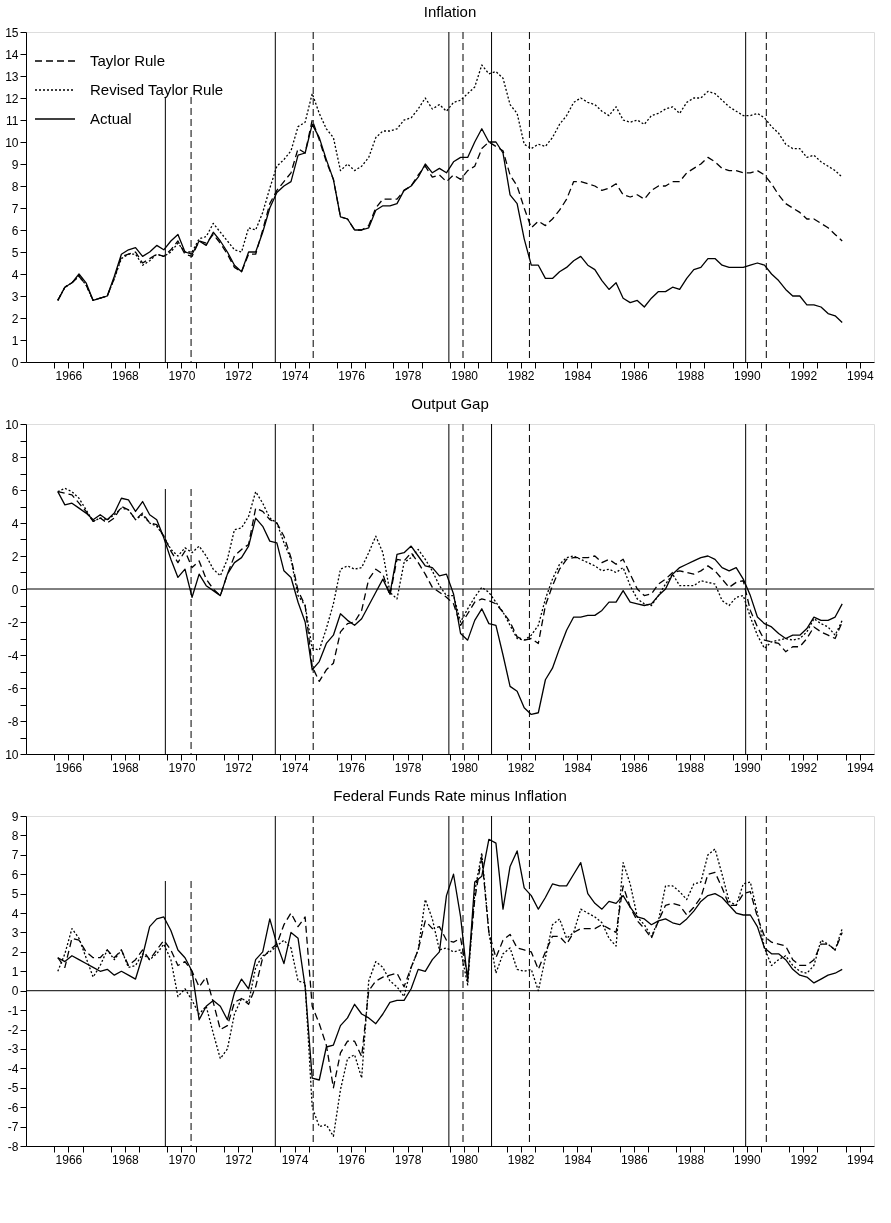 This screenshot has height=1223, width=891. I want to click on chart-title: Output Gap, so click(450, 403).